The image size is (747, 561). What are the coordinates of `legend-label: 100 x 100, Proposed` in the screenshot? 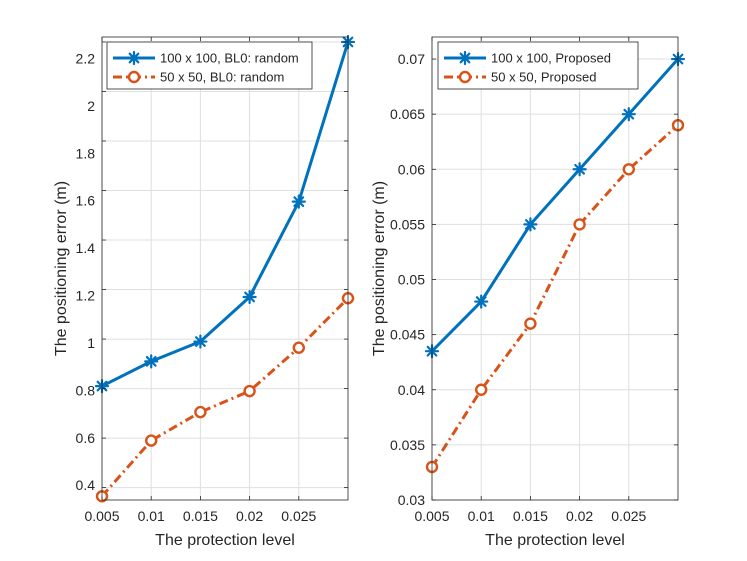 It's located at (551, 58).